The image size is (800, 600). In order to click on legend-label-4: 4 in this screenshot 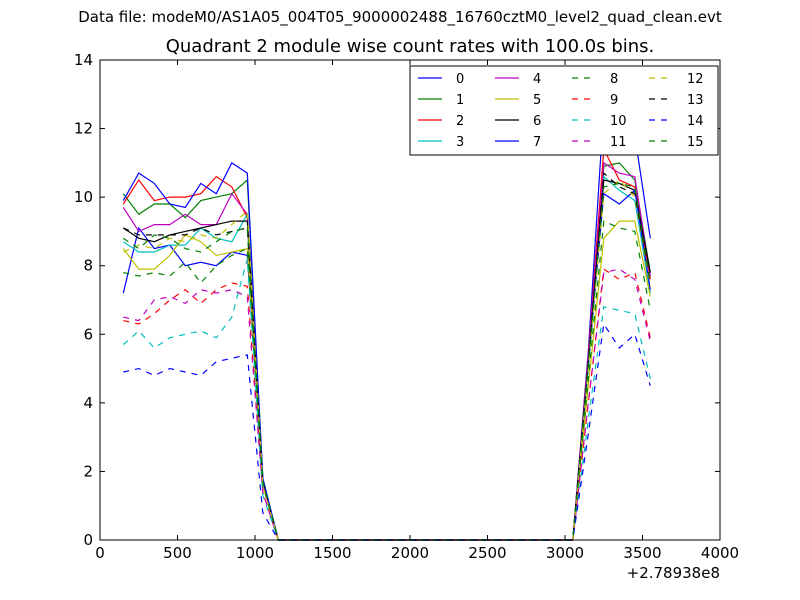, I will do `click(537, 79)`.